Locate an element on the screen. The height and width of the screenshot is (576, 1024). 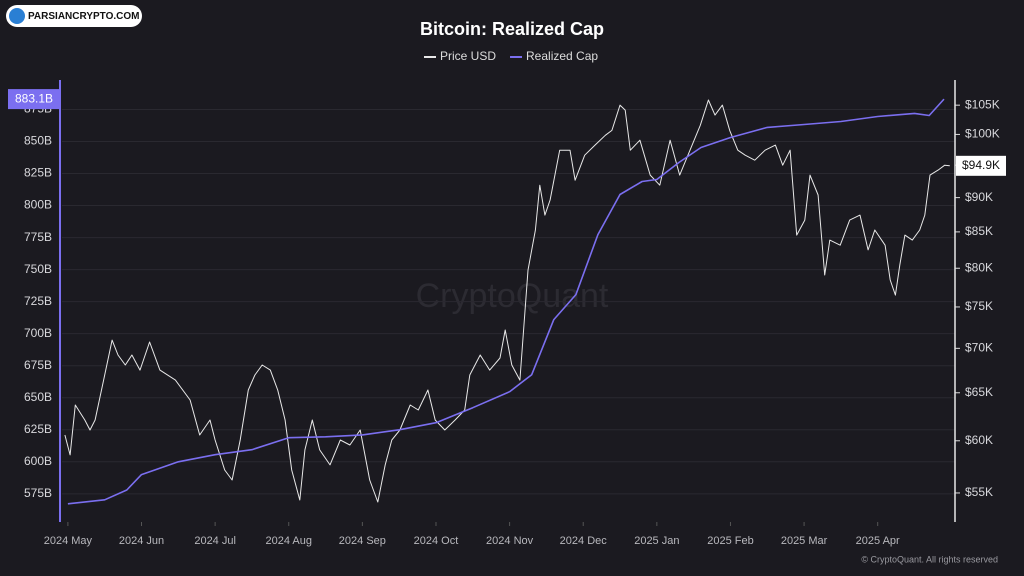
x-tick-label: 2024 May is located at coordinates (68, 541).